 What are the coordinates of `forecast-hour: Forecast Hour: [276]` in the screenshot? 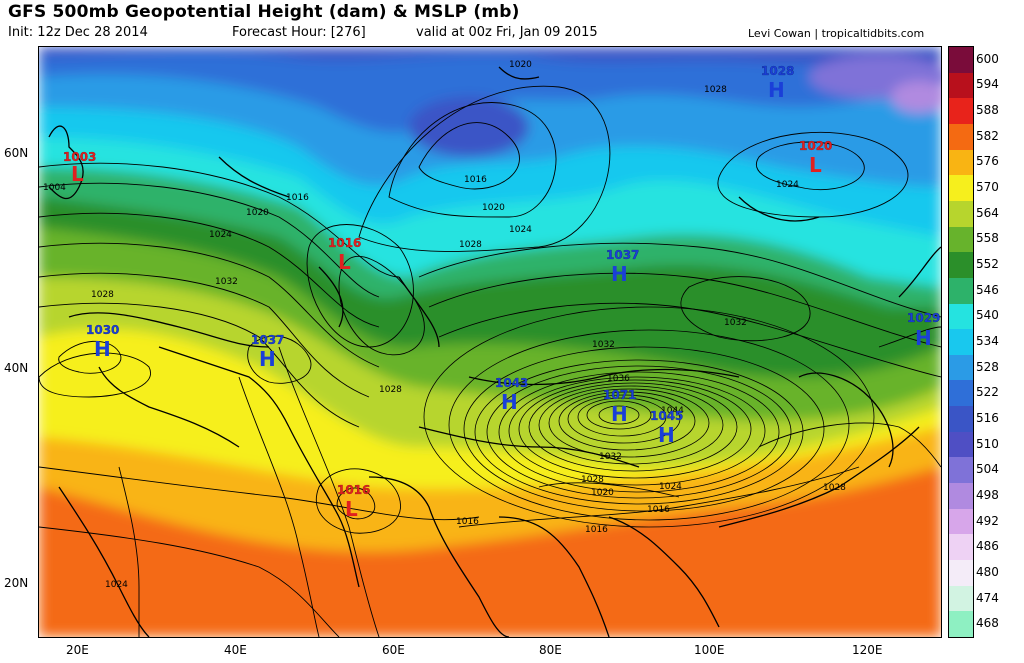 It's located at (299, 32).